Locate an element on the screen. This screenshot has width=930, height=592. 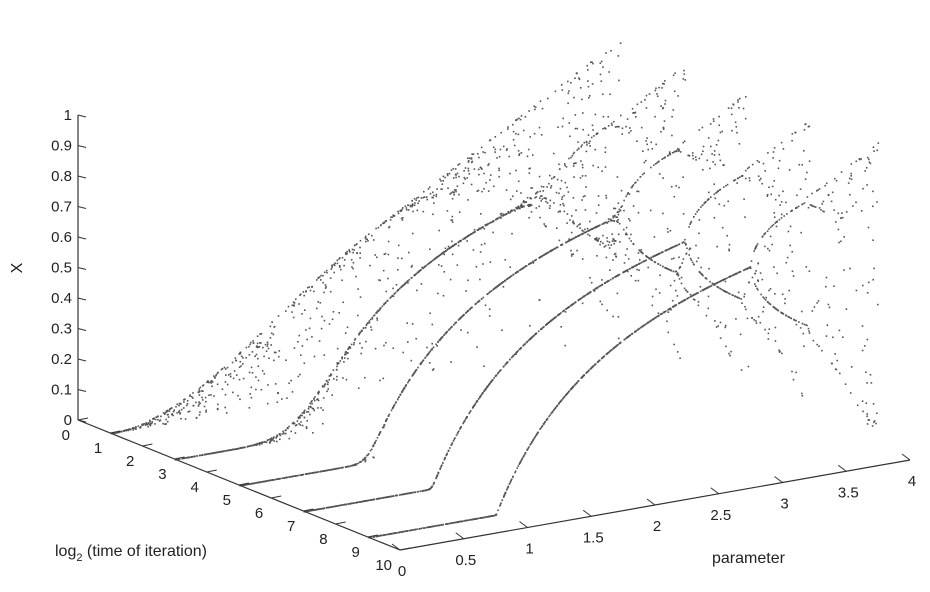
x-tick-label: 3.5 is located at coordinates (848, 492).